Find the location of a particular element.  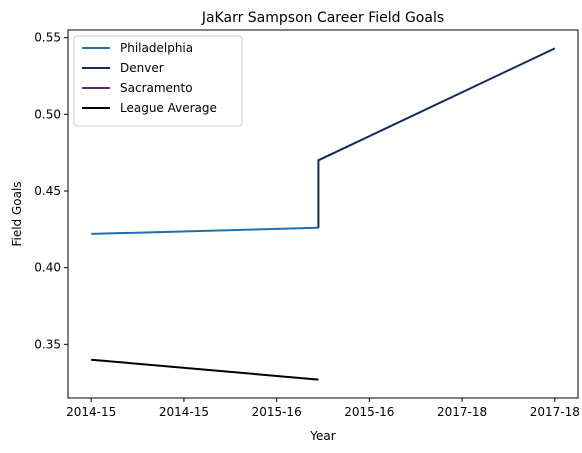

legend-label: League Average is located at coordinates (168, 108).